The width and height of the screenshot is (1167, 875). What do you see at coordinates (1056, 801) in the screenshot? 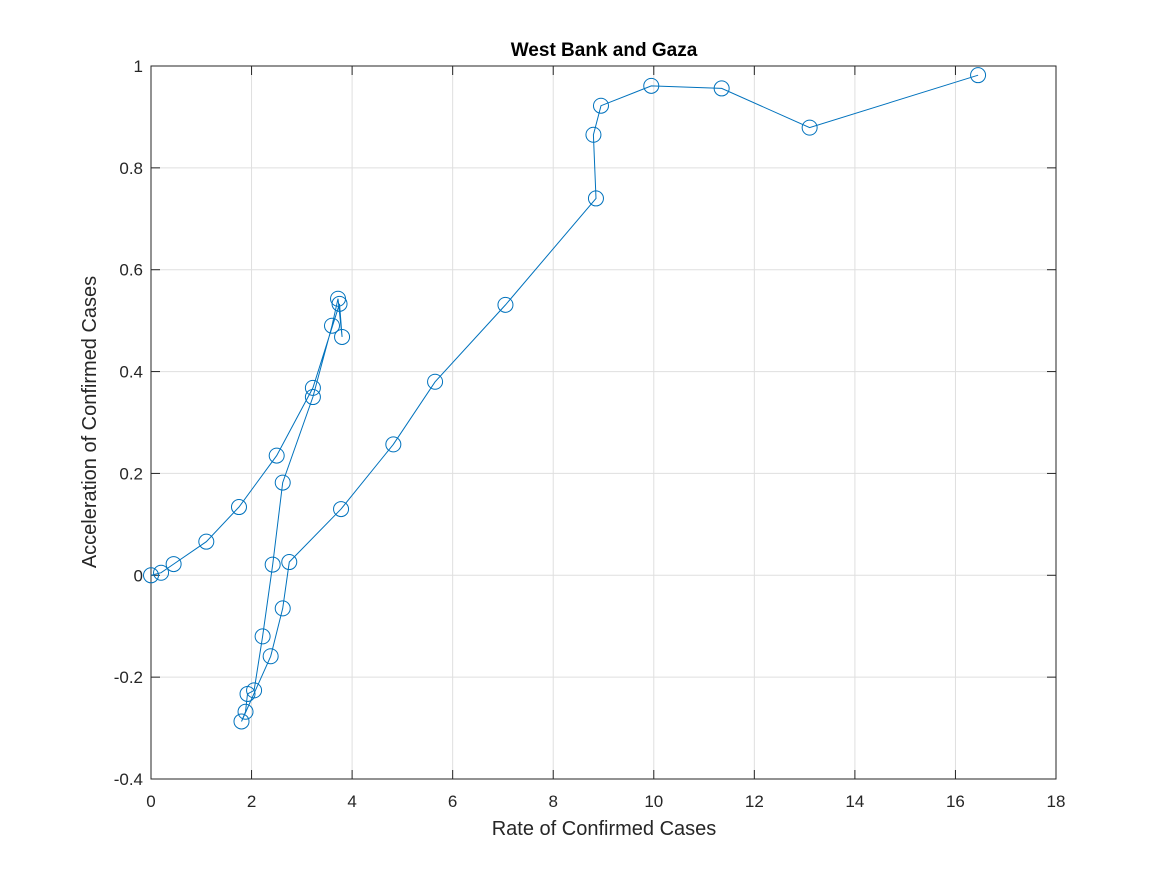
I see `x-tick-label: 18` at bounding box center [1056, 801].